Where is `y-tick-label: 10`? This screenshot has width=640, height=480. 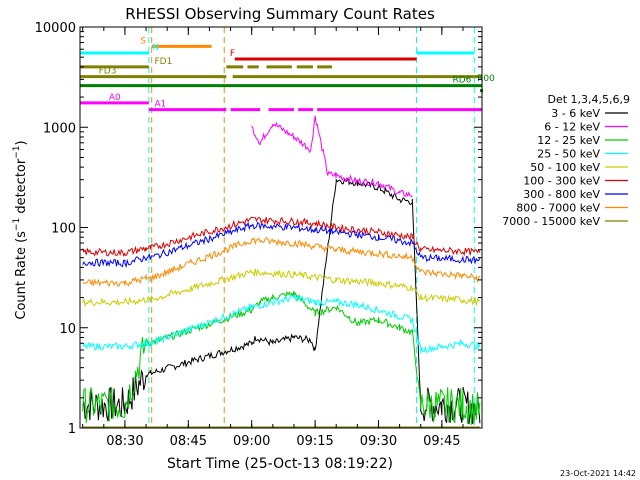 y-tick-label: 10 is located at coordinates (67, 329).